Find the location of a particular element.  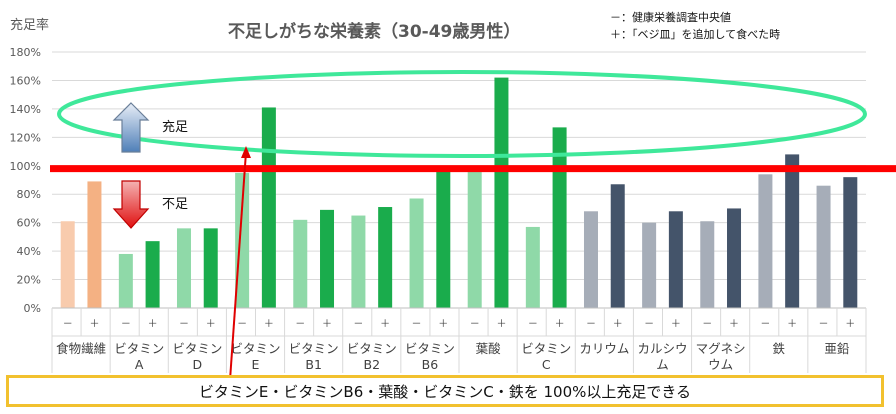

pointer-line is located at coordinates (238, 266).